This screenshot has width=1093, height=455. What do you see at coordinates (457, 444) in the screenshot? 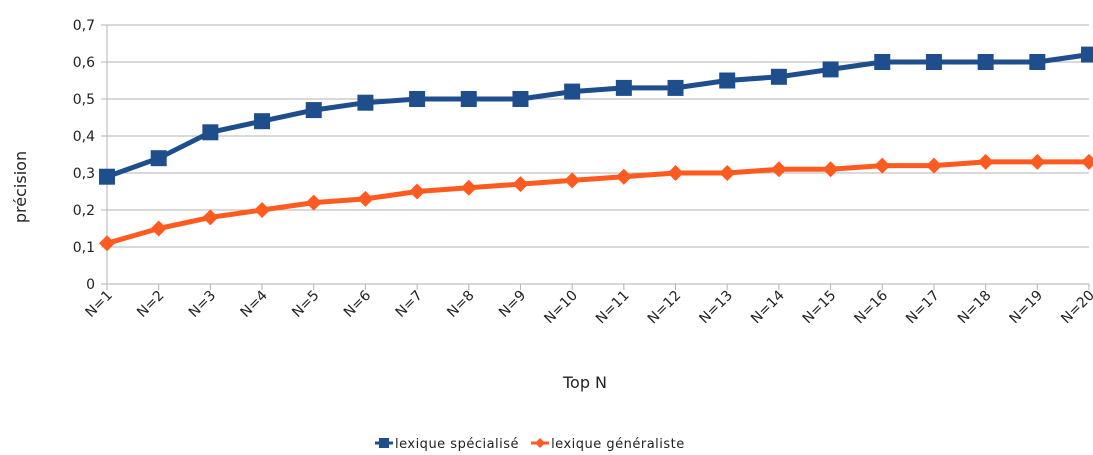
I see `legend-label: lexique spécialisé` at bounding box center [457, 444].